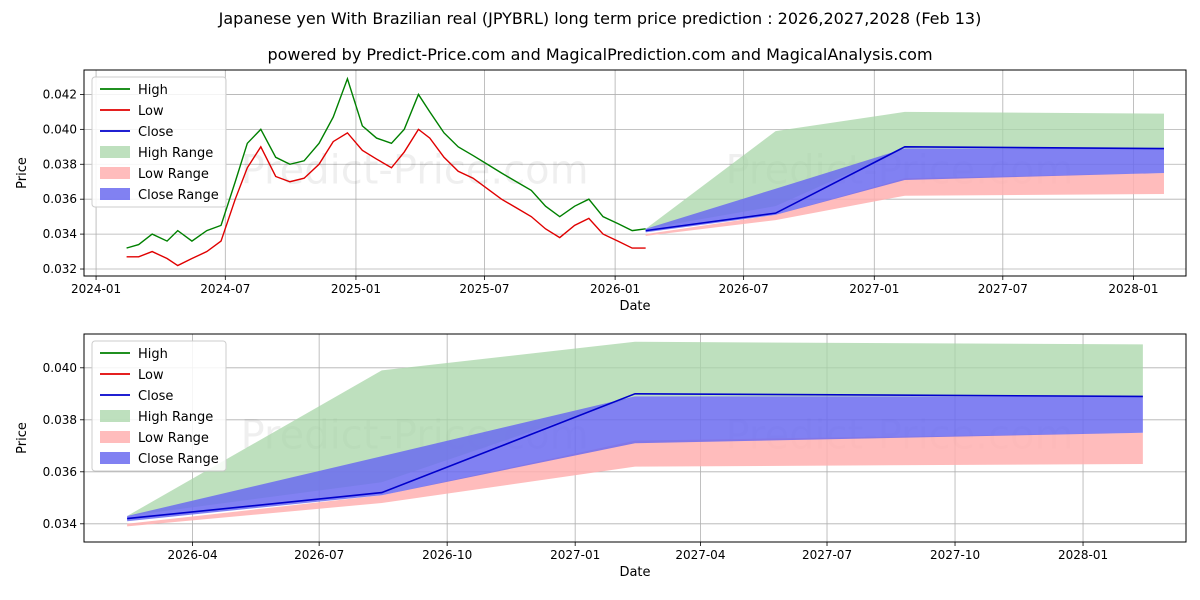 The width and height of the screenshot is (1200, 600). I want to click on close-forecast-line, so click(904, 189).